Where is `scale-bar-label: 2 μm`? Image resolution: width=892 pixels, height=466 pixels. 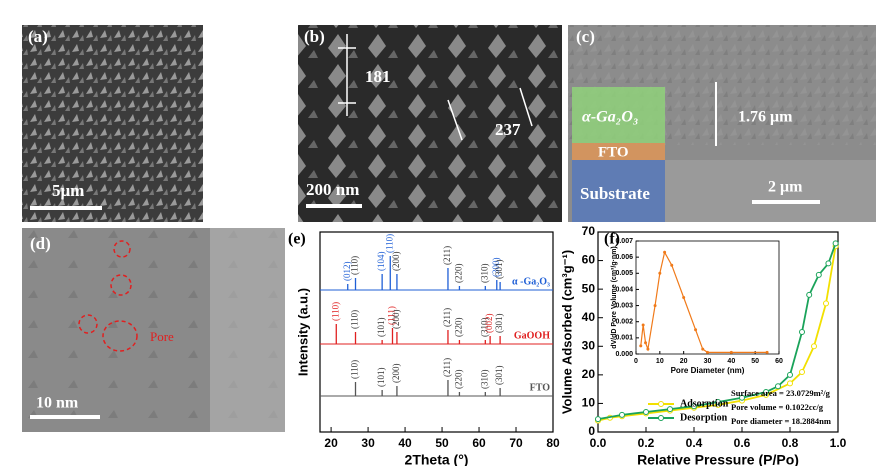
scale-bar-label: 2 μm is located at coordinates (785, 187).